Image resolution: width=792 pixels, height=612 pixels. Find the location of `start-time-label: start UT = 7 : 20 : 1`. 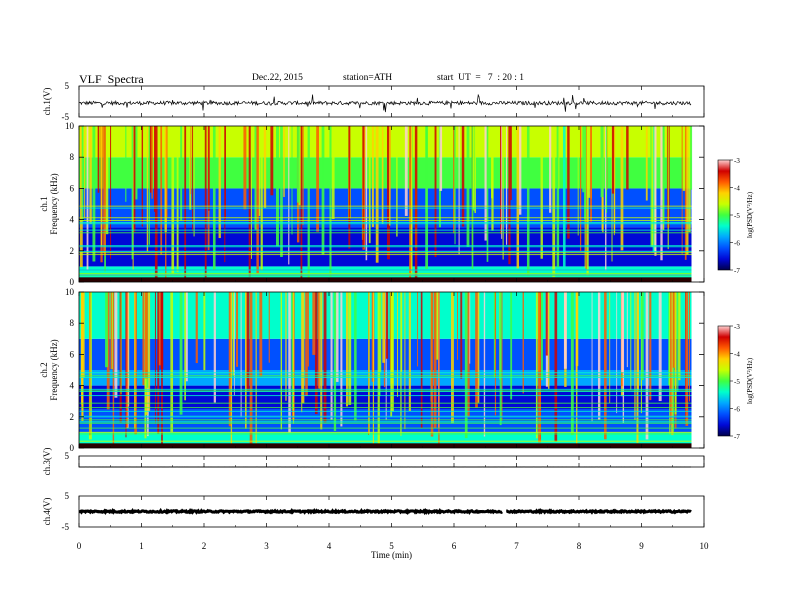

start-time-label: start UT = 7 : 20 : 1 is located at coordinates (480, 78).